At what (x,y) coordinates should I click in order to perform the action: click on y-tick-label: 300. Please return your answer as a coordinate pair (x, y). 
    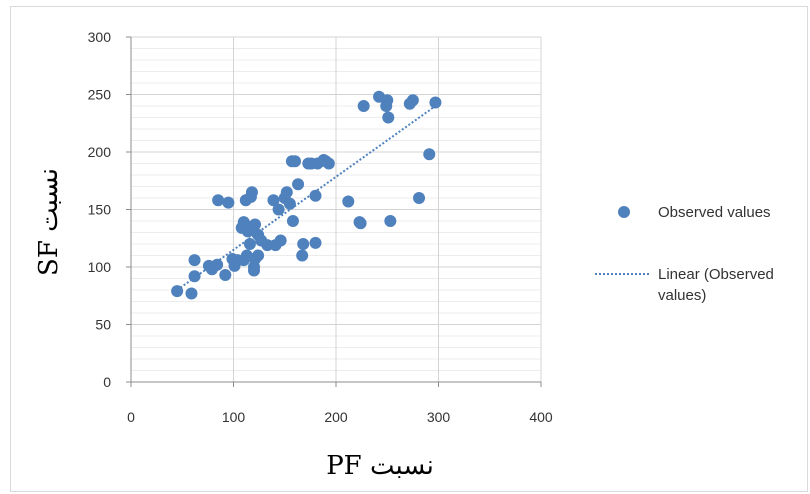
    Looking at the image, I should click on (100, 37).